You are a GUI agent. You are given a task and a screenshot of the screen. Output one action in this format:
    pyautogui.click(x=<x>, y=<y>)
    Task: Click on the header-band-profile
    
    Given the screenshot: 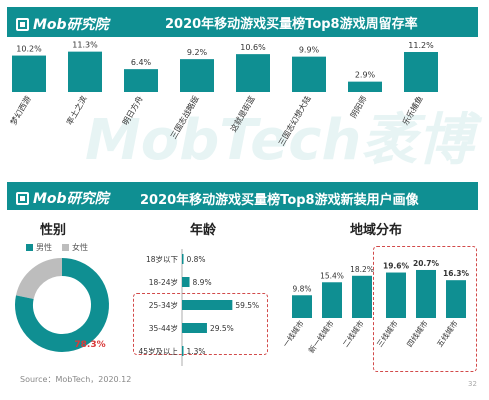 What is the action you would take?
    pyautogui.click(x=242, y=196)
    